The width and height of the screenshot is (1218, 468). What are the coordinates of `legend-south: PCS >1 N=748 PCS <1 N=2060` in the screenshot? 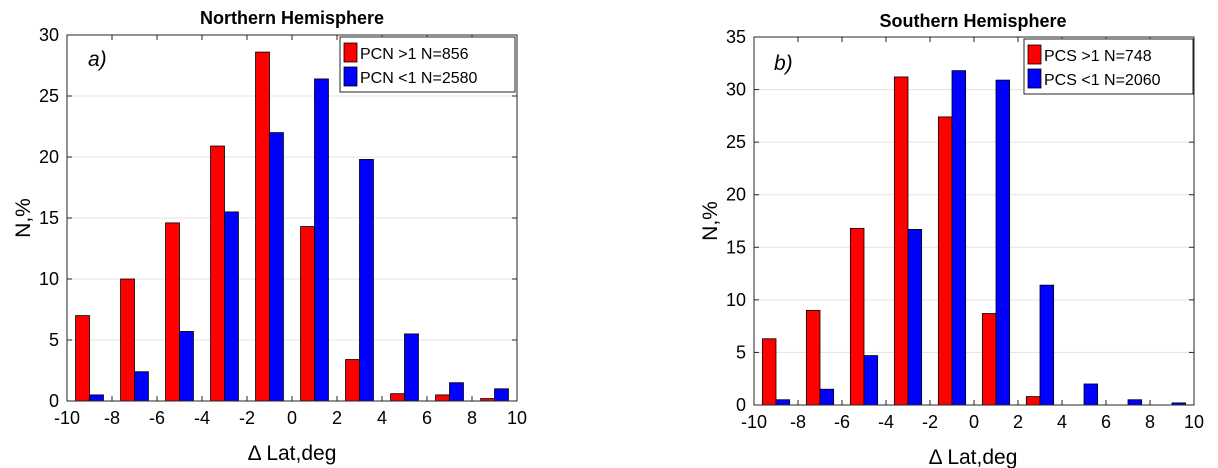 It's located at (1108, 66).